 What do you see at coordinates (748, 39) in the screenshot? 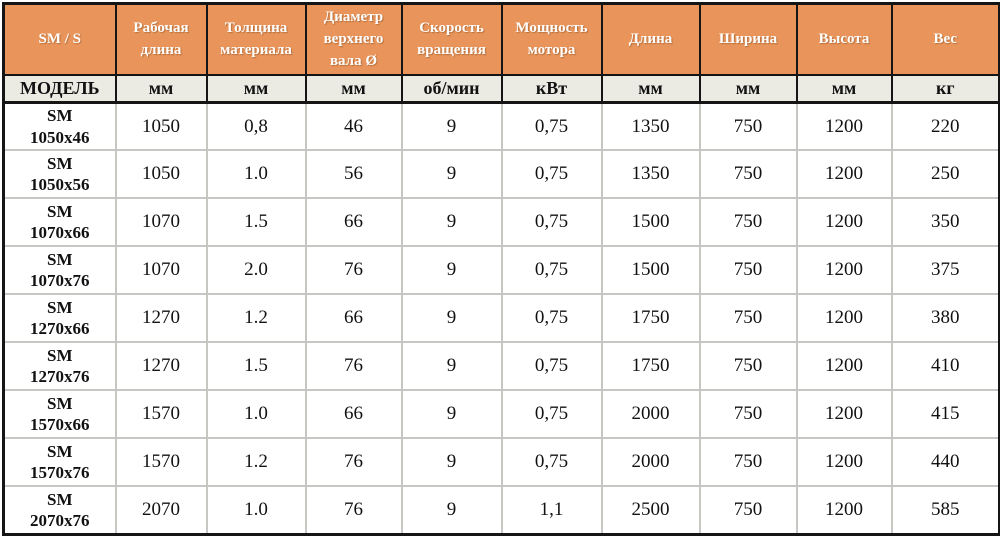
I see `column-header-cell: Ширина` at bounding box center [748, 39].